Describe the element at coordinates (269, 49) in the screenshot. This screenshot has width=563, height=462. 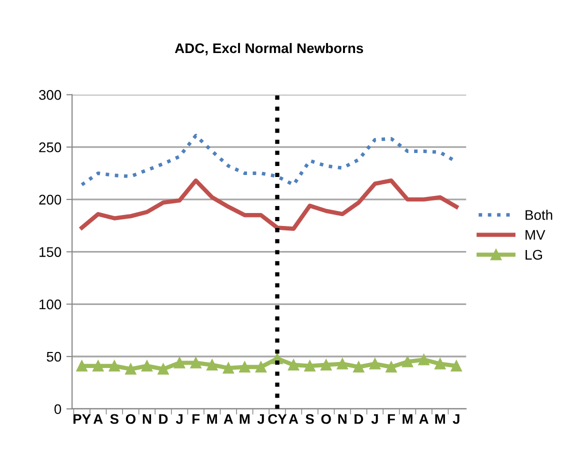
I see `chart-title: ADC, Excl Normal Newborns` at that location.